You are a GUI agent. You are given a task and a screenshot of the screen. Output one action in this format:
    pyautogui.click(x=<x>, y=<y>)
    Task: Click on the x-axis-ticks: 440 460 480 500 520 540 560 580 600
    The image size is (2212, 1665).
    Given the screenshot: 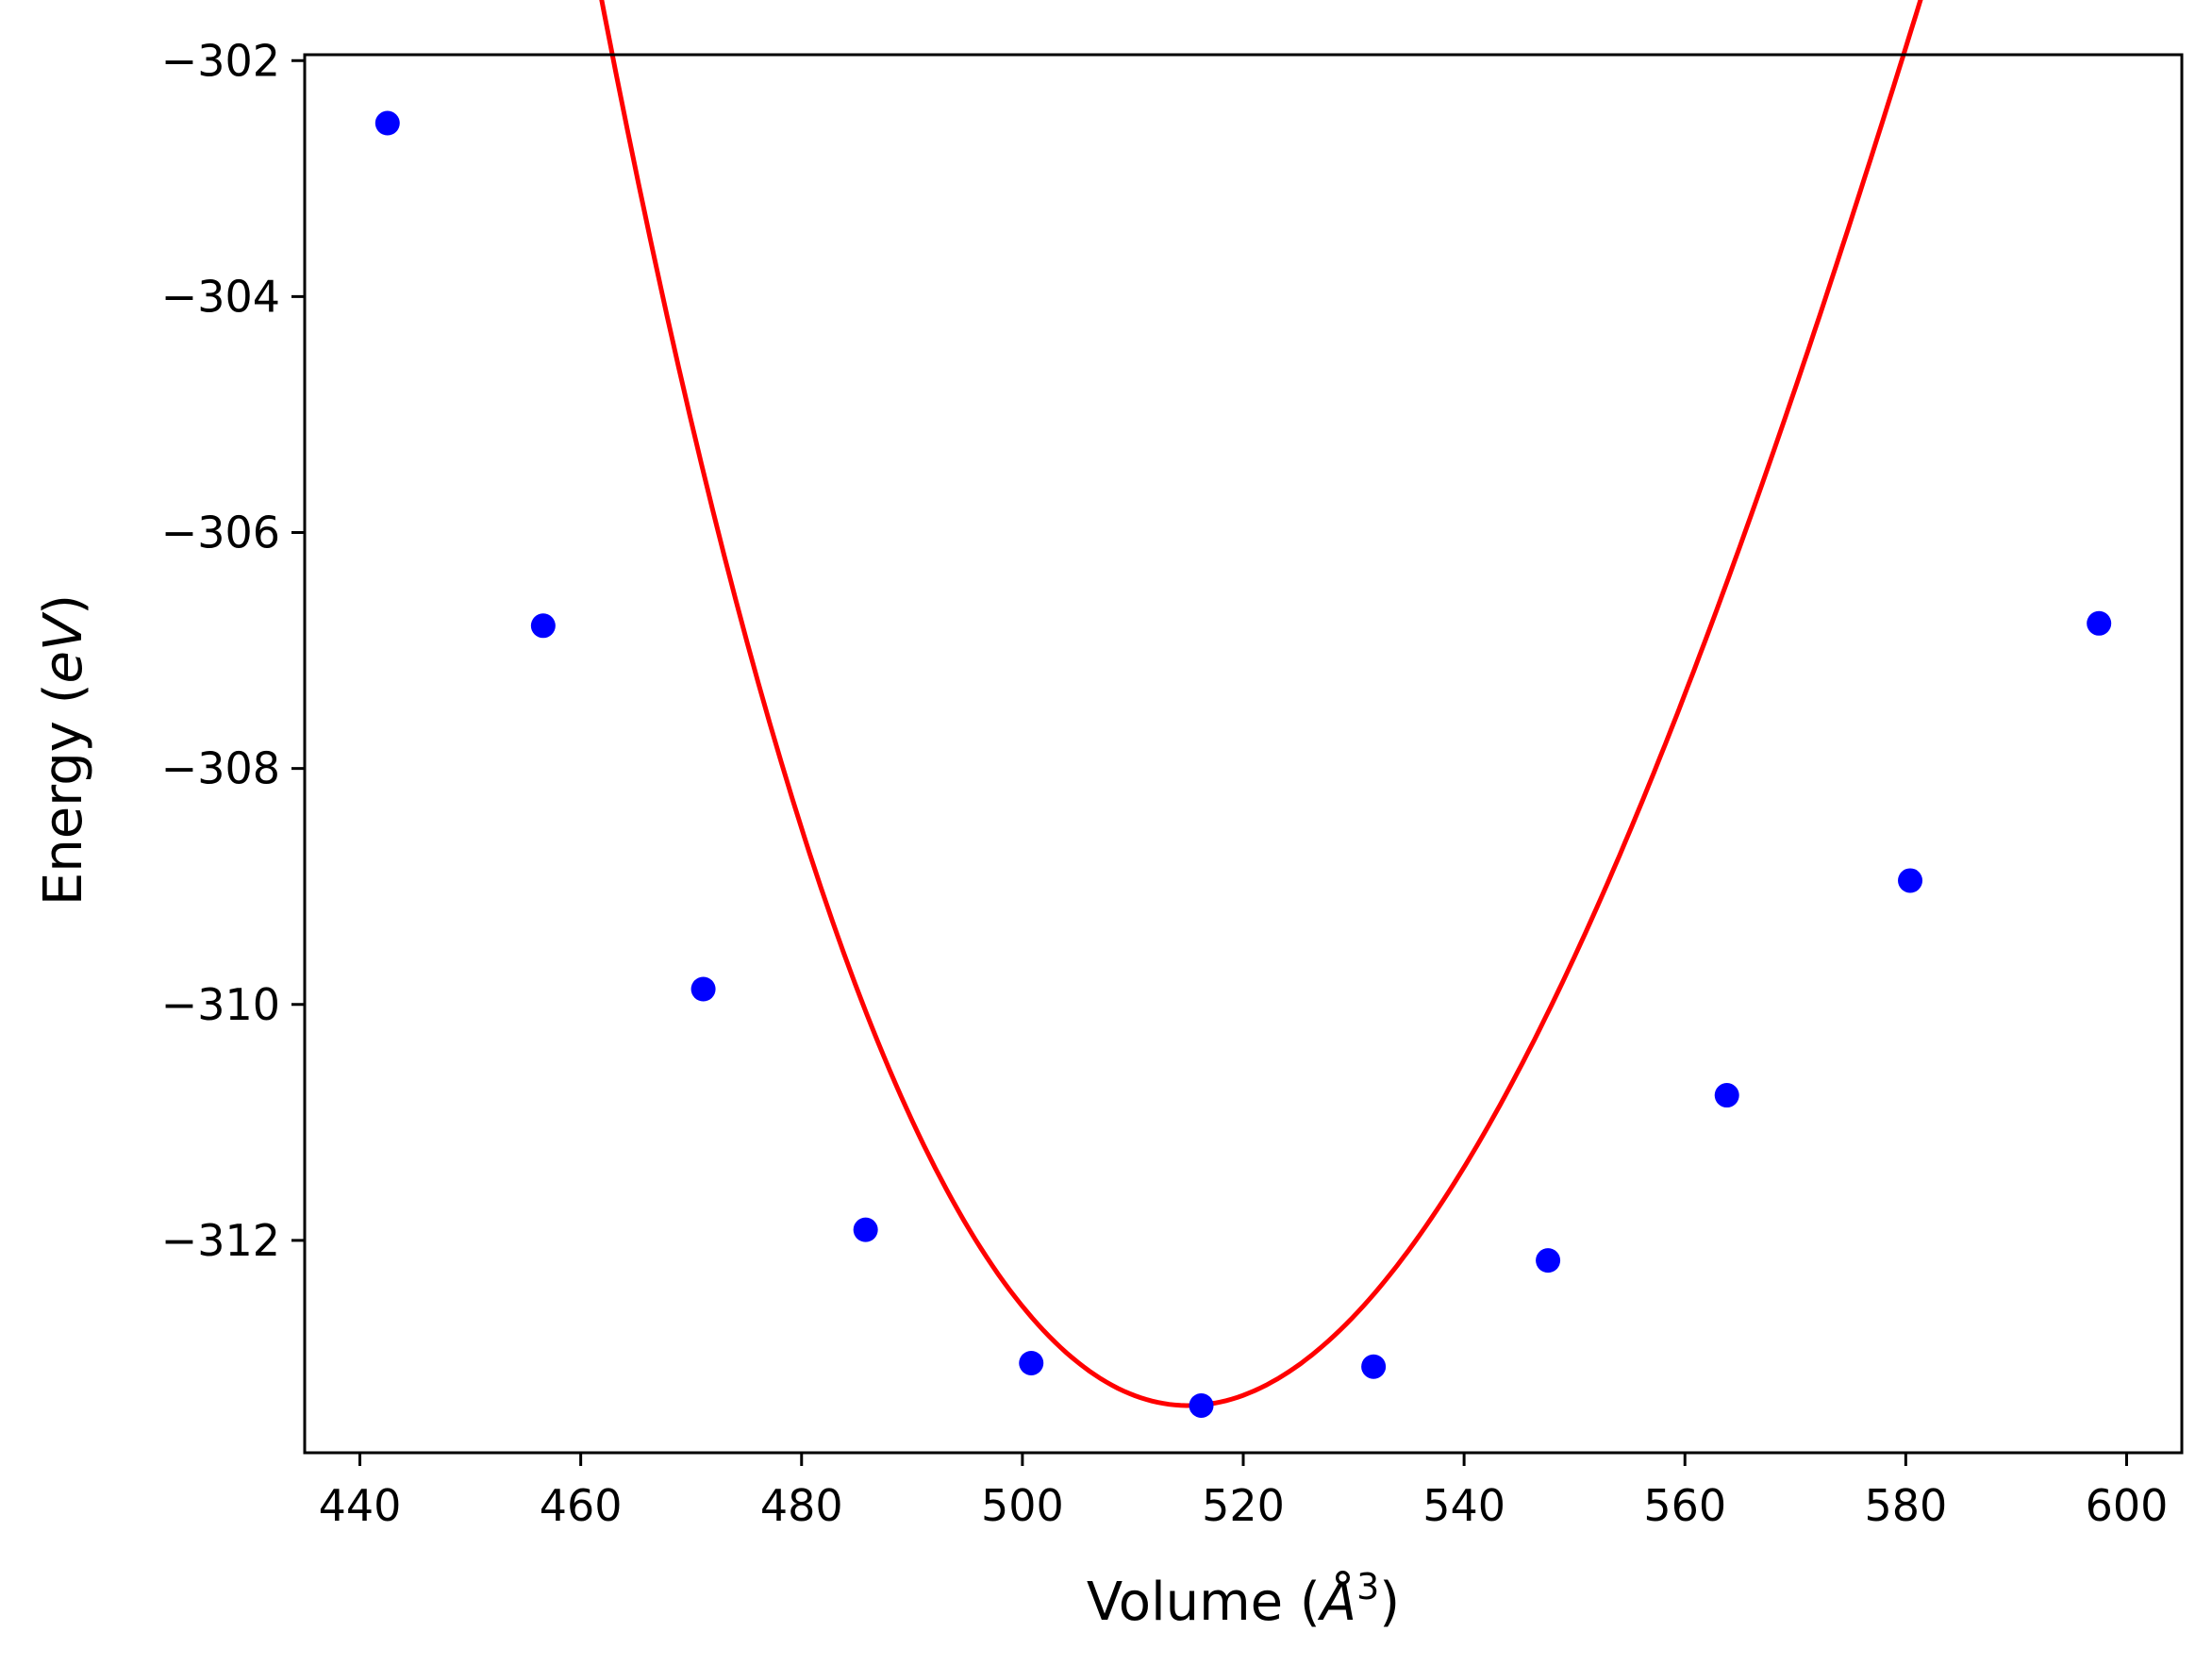 What is the action you would take?
    pyautogui.click(x=1244, y=1492)
    